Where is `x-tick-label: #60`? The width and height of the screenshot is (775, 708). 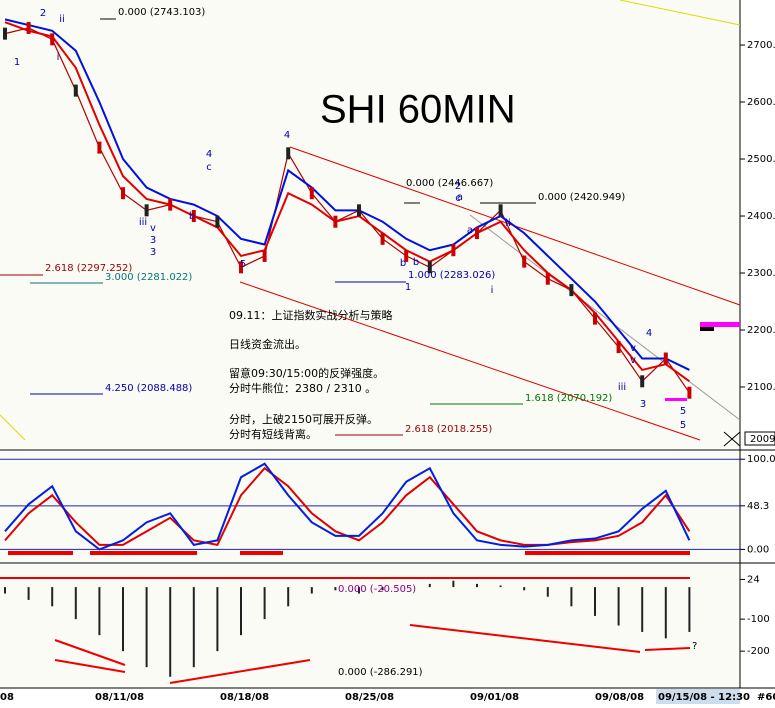
x-tick-label: #60 is located at coordinates (766, 697).